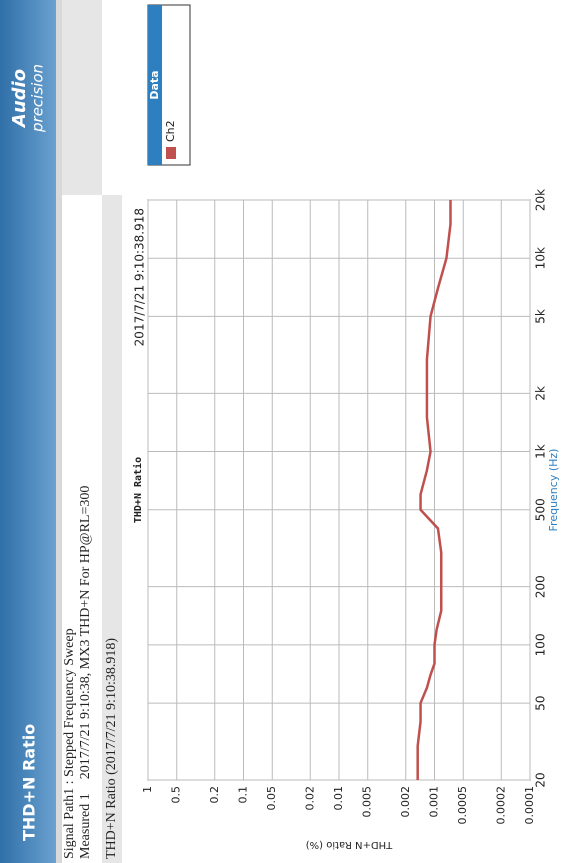 Image resolution: width=567 pixels, height=863 pixels. What do you see at coordinates (553, 490) in the screenshot?
I see `x-axis-label: Frequency (Hz)` at bounding box center [553, 490].